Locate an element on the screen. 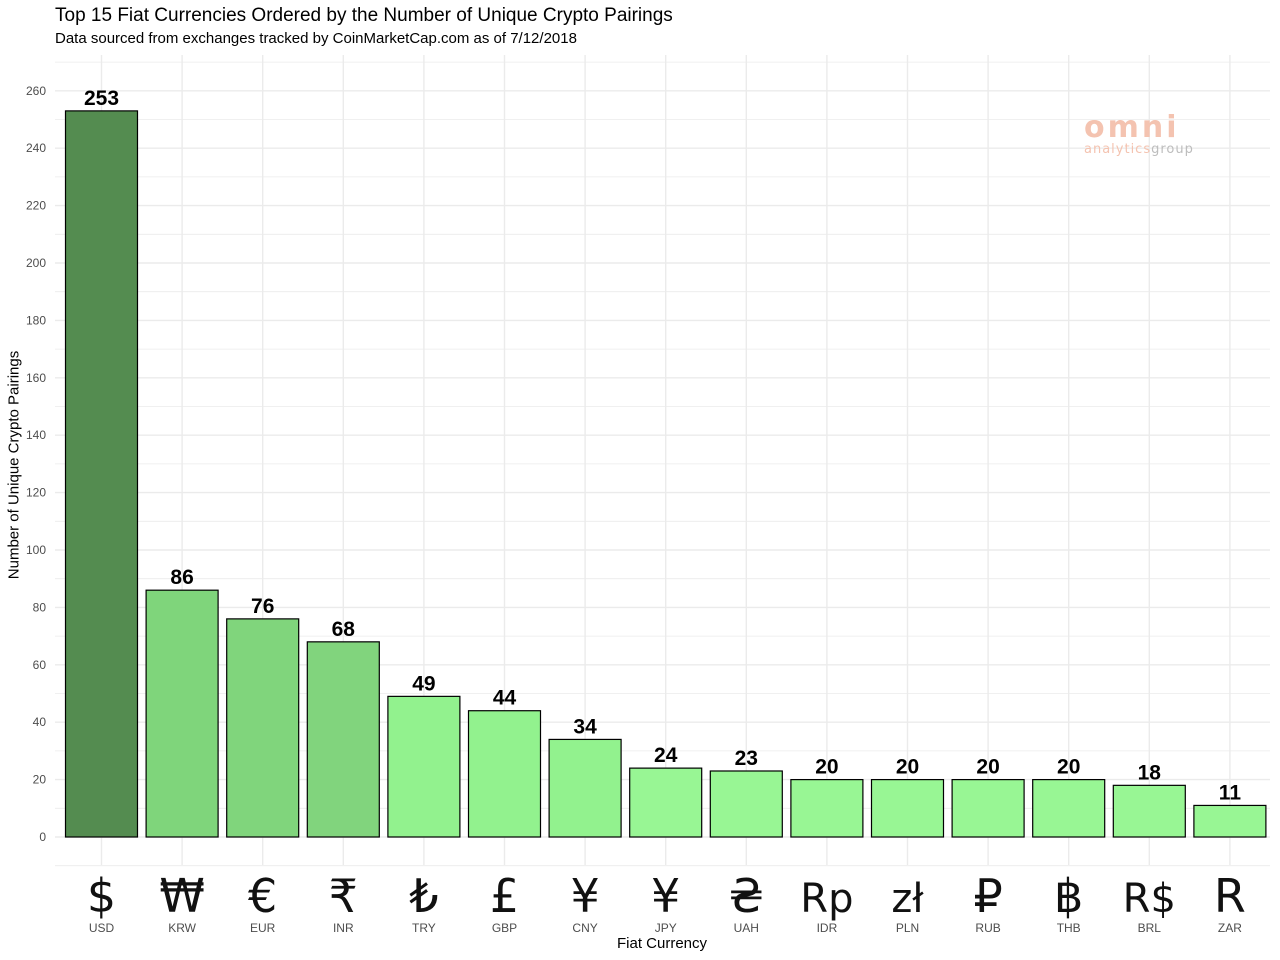  y-tick-label: 260 is located at coordinates (36, 91).